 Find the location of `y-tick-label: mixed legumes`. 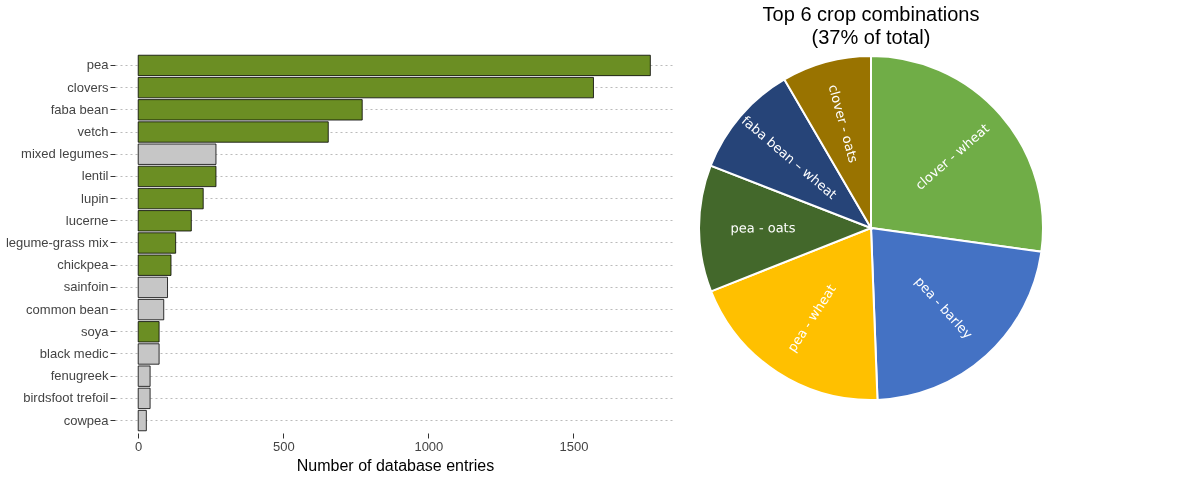

y-tick-label: mixed legumes is located at coordinates (65, 154).